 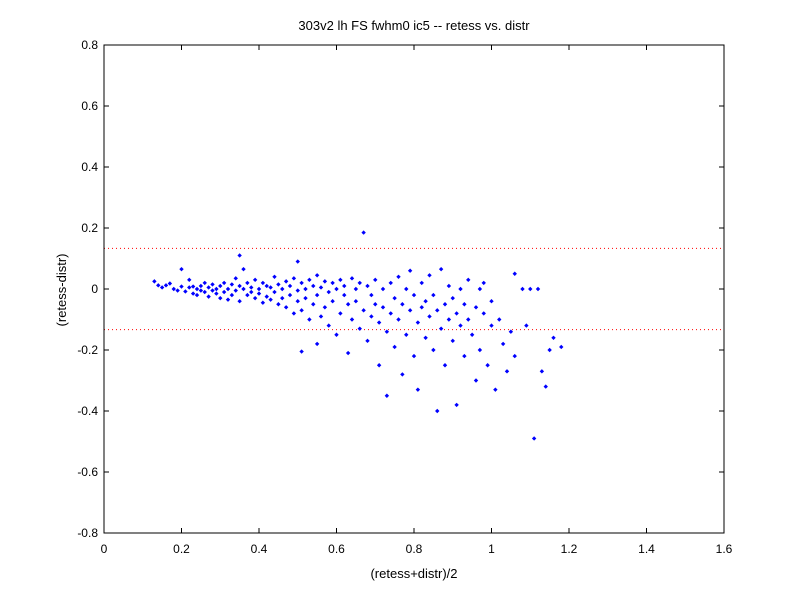 I want to click on reference-lines, so click(x=414, y=289).